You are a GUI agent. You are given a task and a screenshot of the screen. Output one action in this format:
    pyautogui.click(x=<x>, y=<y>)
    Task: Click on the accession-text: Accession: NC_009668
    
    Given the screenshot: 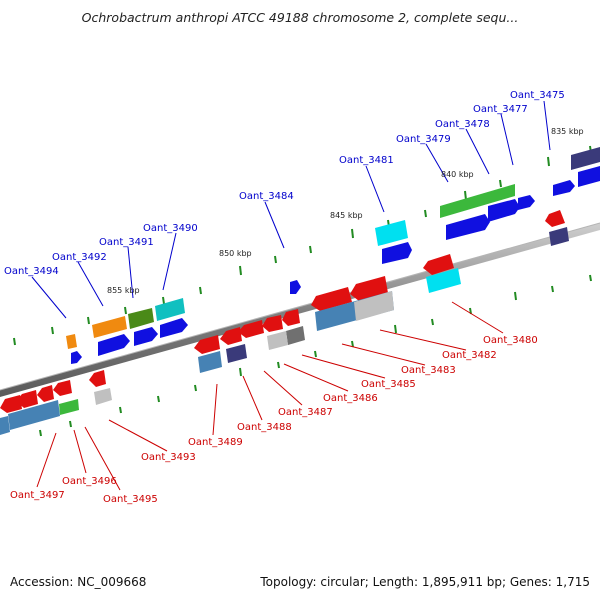 What is the action you would take?
    pyautogui.click(x=78, y=582)
    